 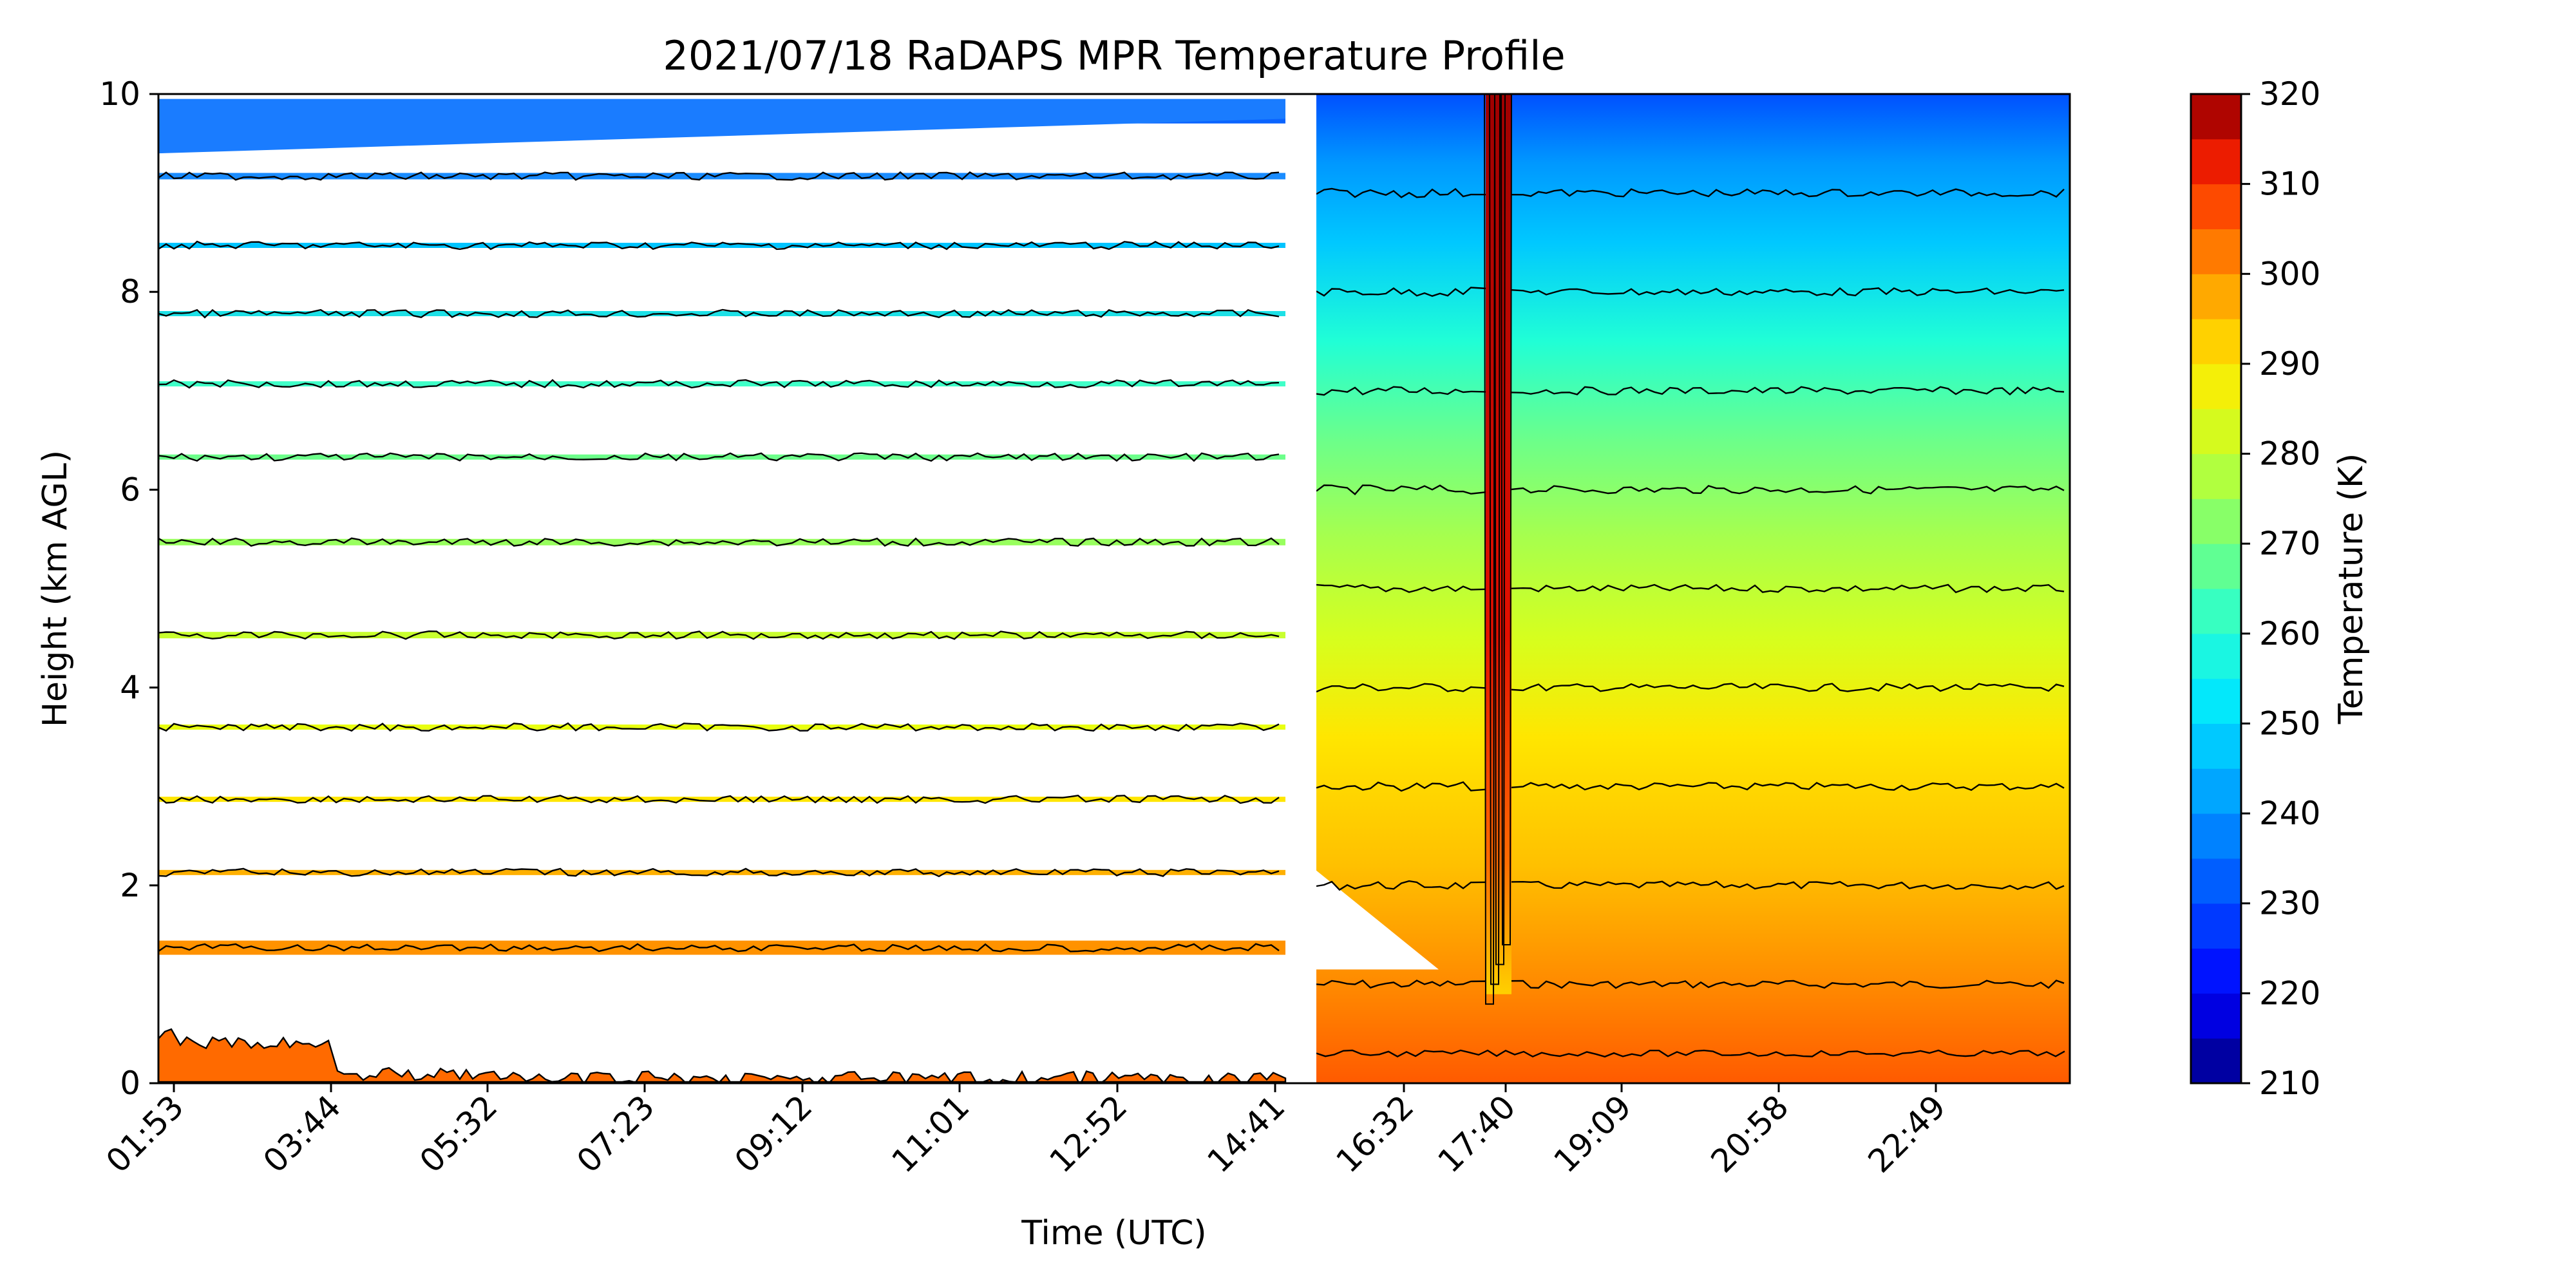 I want to click on colorbar-label: Temperature (K), so click(x=2351, y=589).